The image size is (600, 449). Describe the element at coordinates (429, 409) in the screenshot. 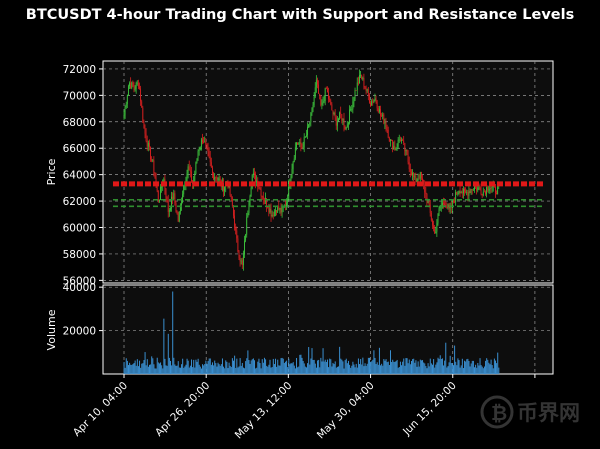

I see `x-tick-label: Jun 15, 20:00` at that location.